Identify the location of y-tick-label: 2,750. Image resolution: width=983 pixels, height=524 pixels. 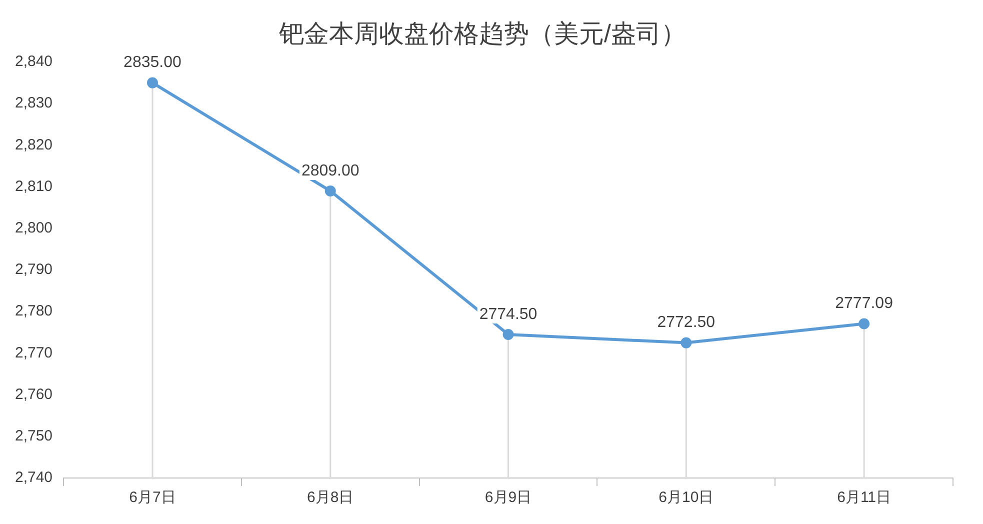
(33, 436).